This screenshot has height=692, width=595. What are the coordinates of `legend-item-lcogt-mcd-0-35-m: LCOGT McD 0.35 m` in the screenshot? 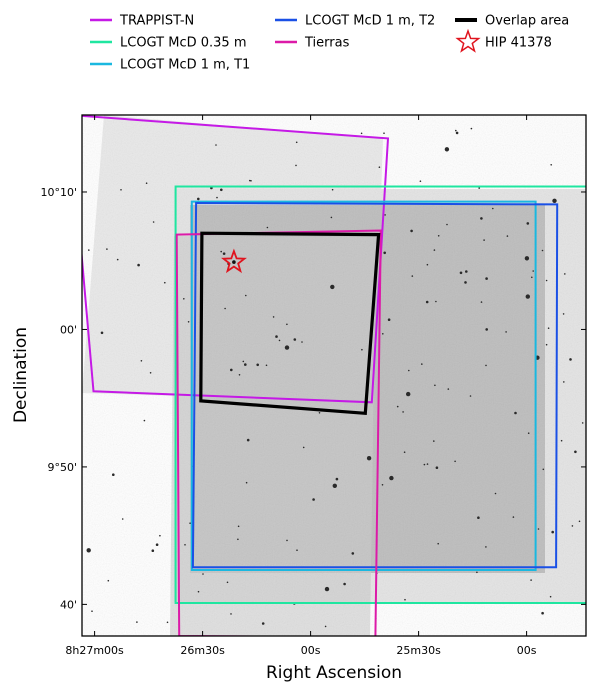 It's located at (168, 43).